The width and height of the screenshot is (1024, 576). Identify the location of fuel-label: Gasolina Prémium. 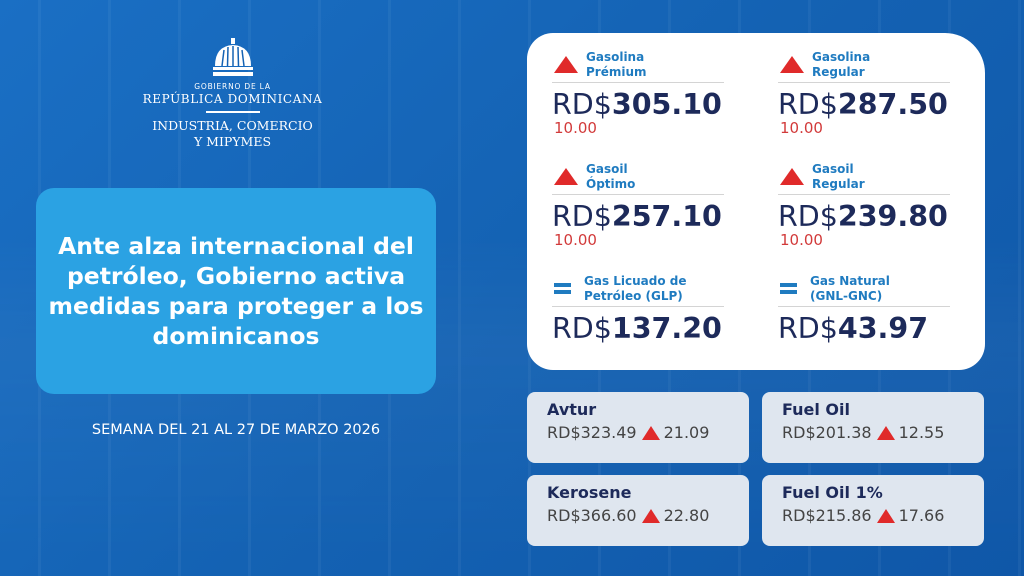
(638, 66).